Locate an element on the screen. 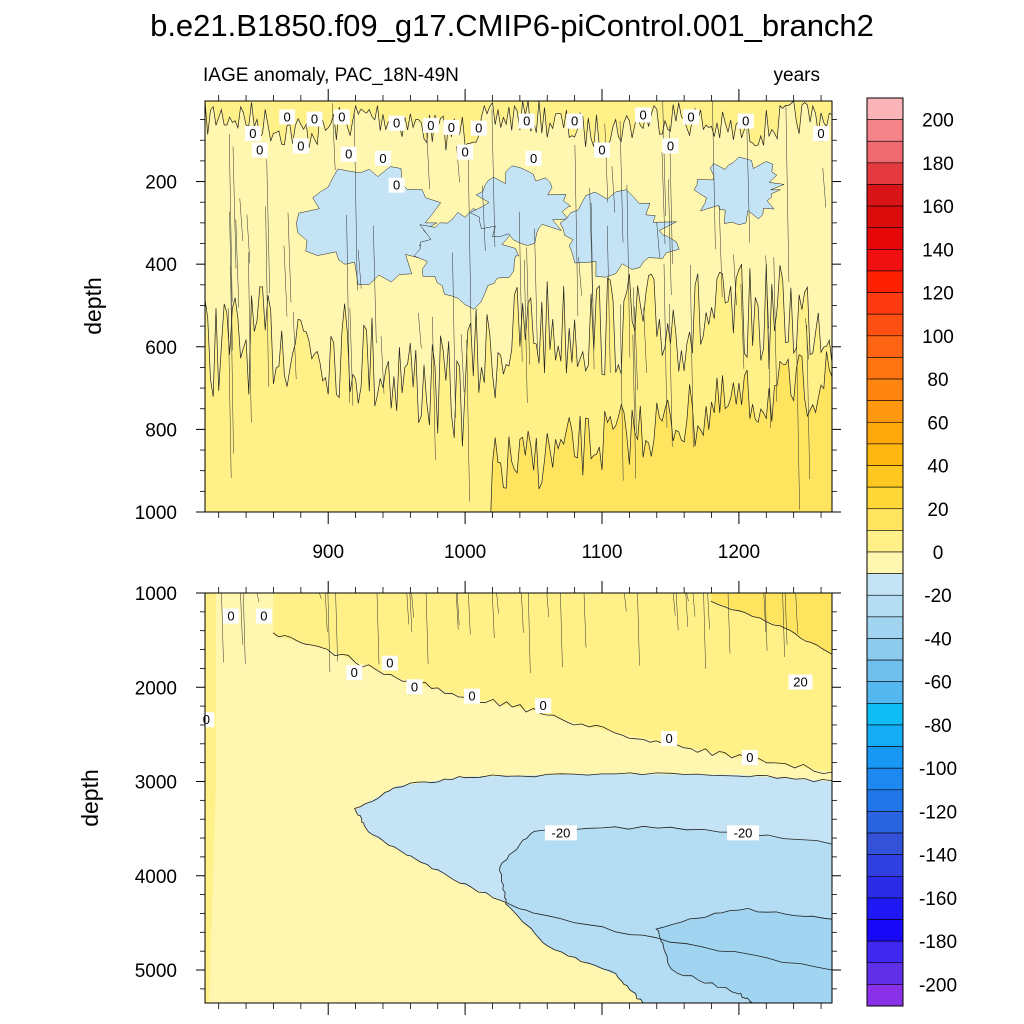 This screenshot has height=1024, width=1024. upper-contour-label-14: 0 is located at coordinates (259, 150).